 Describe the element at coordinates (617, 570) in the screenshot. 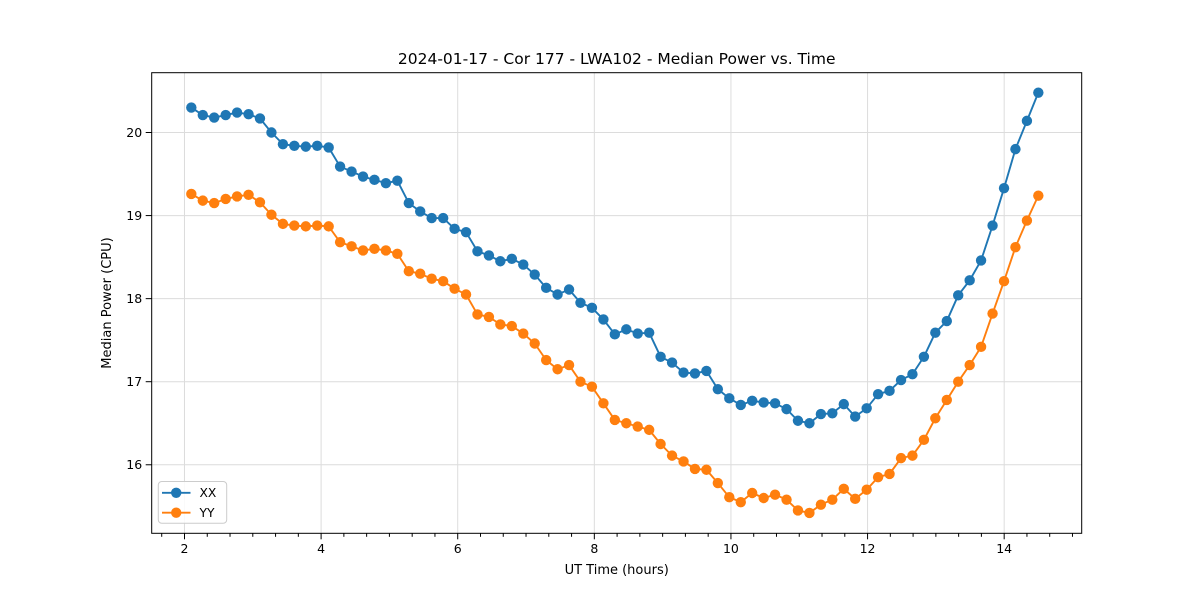

I see `x-axis-label: UT Time (hours)` at that location.